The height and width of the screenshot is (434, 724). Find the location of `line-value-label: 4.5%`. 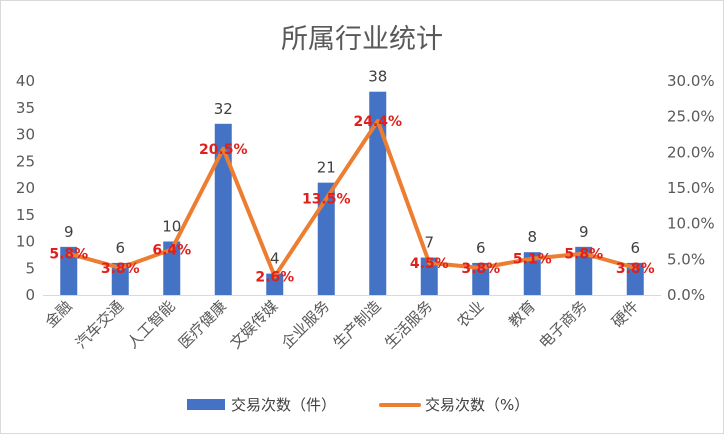

line-value-label: 4.5% is located at coordinates (429, 264).